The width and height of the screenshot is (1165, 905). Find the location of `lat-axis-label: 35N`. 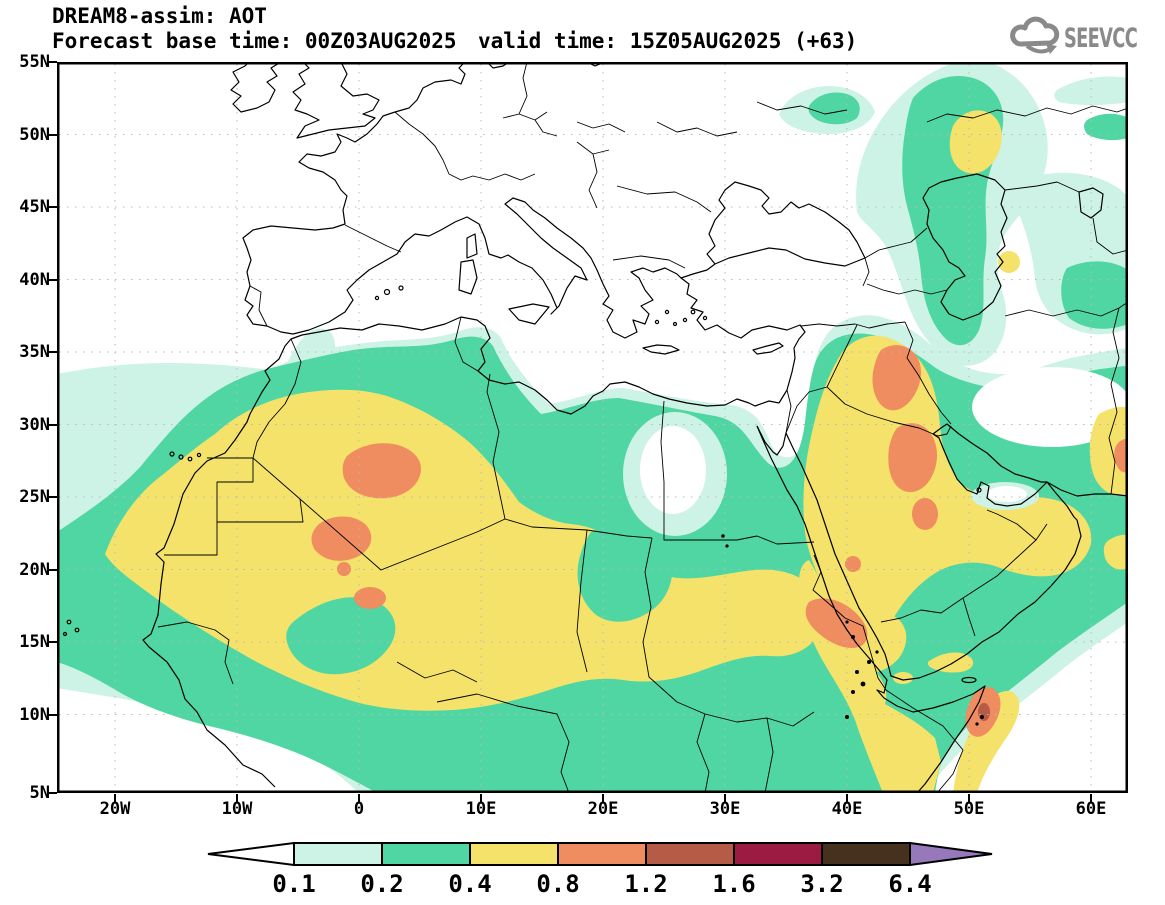

lat-axis-label: 35N is located at coordinates (34, 352).